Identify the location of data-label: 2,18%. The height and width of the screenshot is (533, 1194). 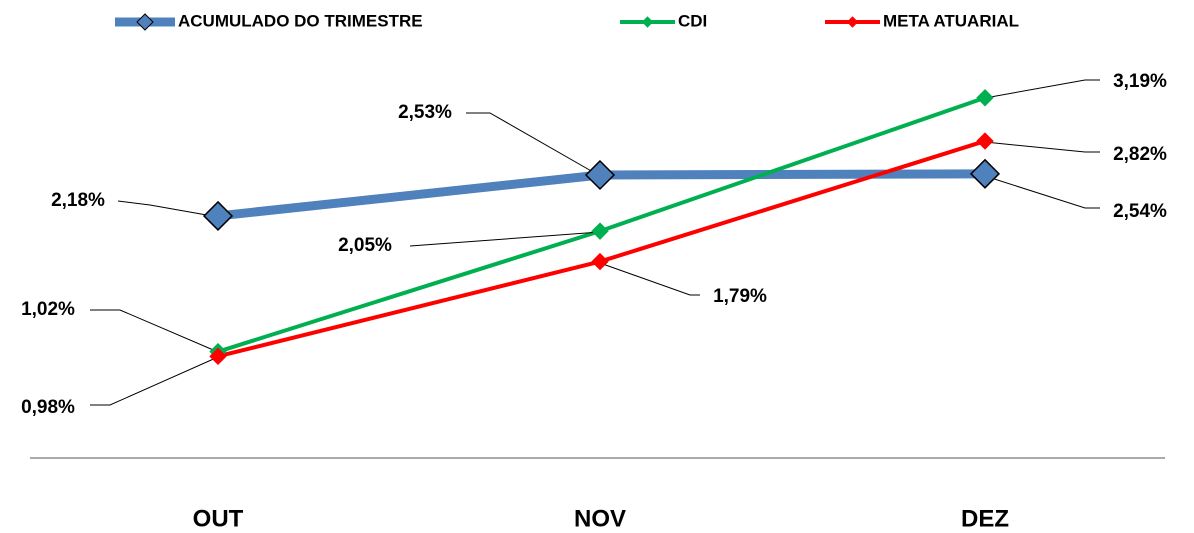
(78, 200).